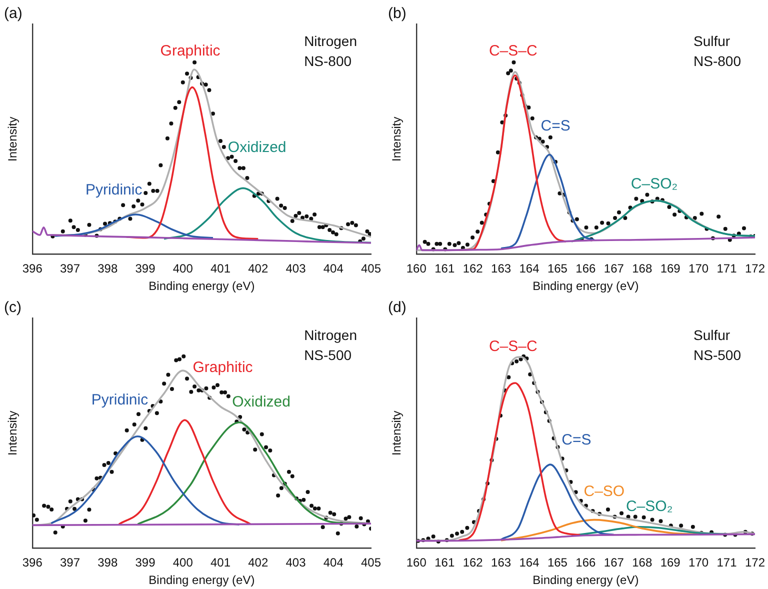 This screenshot has width=768, height=589. I want to click on chart-title: (a), so click(13, 13).